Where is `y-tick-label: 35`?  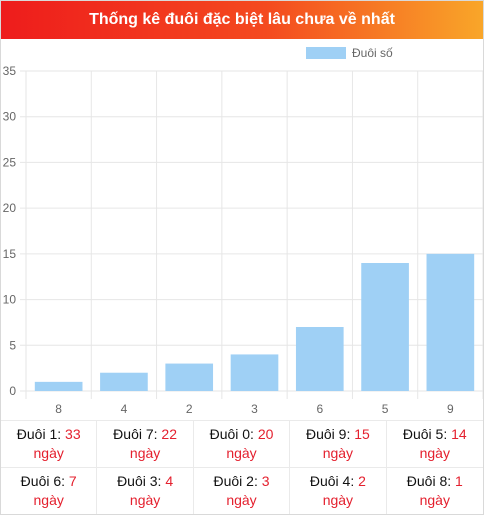 y-tick-label: 35 is located at coordinates (10, 71).